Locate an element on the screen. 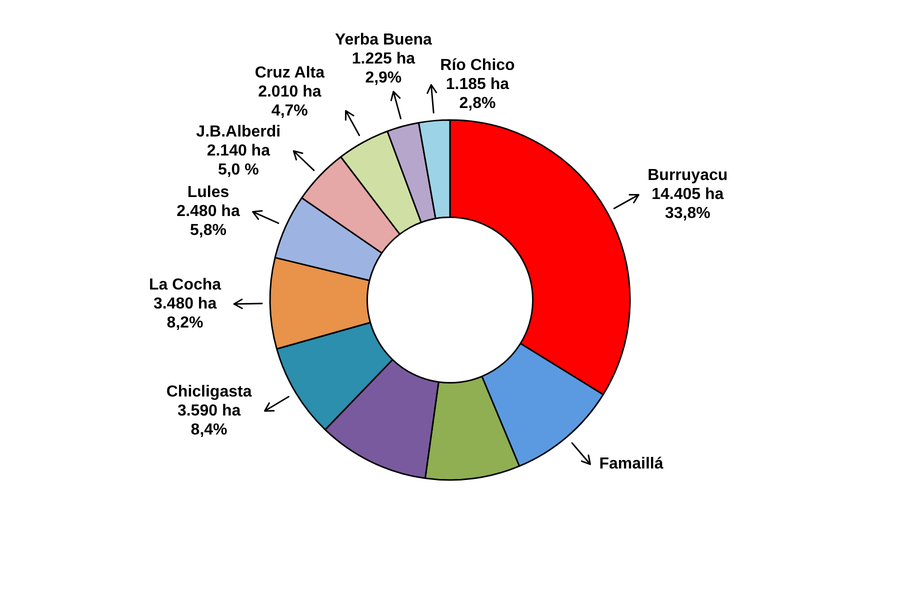 The height and width of the screenshot is (600, 900). slice-label: Lules is located at coordinates (208, 193).